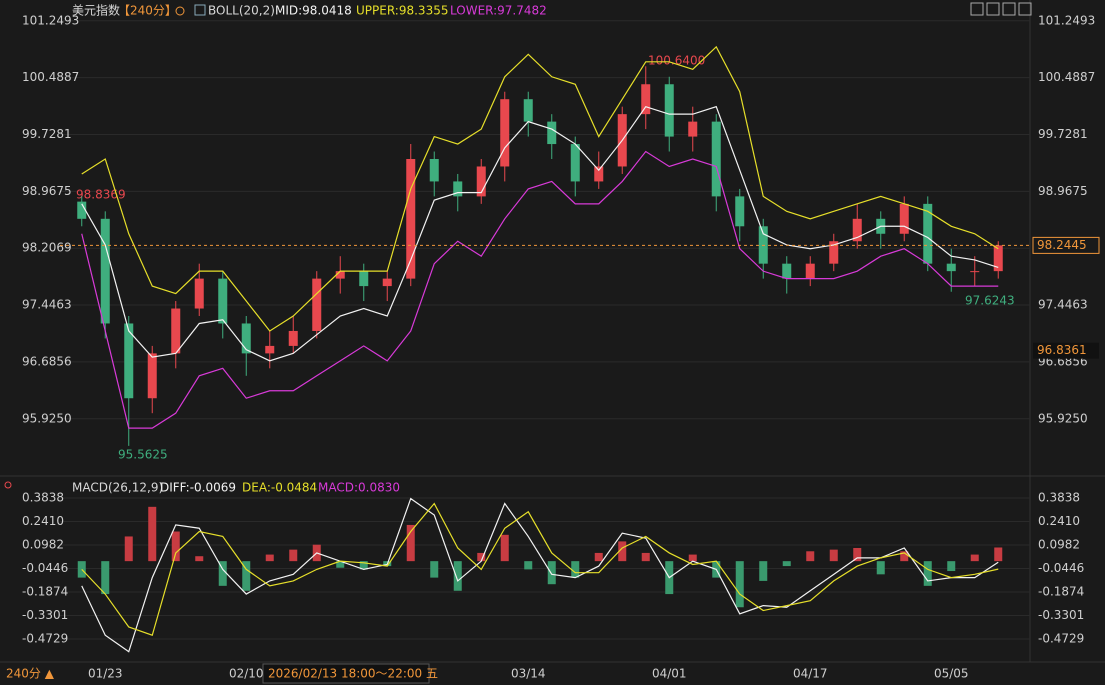  What do you see at coordinates (498, 11) in the screenshot?
I see `legend-lower: LOWER:97.7482` at bounding box center [498, 11].